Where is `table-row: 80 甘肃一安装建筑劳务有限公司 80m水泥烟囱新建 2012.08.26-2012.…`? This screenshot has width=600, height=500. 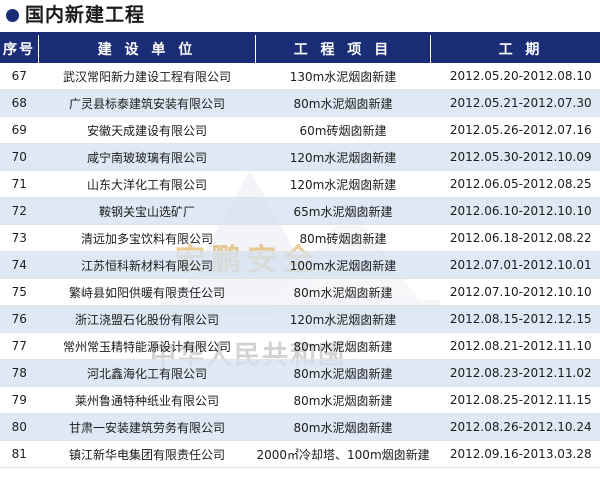
table-row: 80 甘肃一安装建筑劳务有限公司 80m水泥烟囱新建 2012.08.26-2012.… is located at coordinates (300, 427).